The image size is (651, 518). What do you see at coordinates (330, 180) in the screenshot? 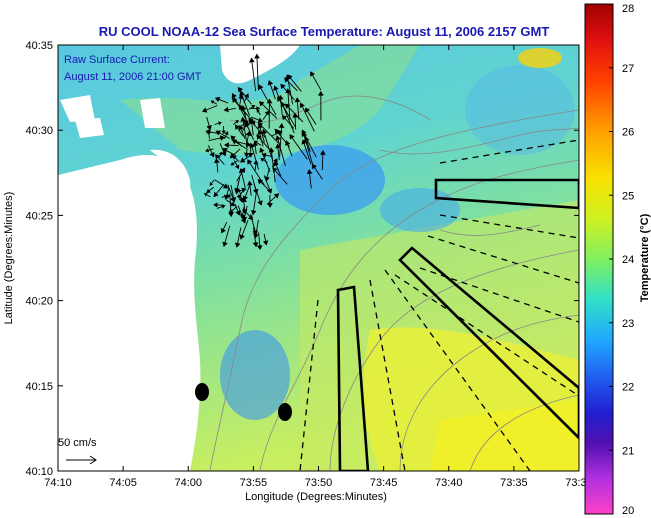
I see `cool-patch-center` at bounding box center [330, 180].